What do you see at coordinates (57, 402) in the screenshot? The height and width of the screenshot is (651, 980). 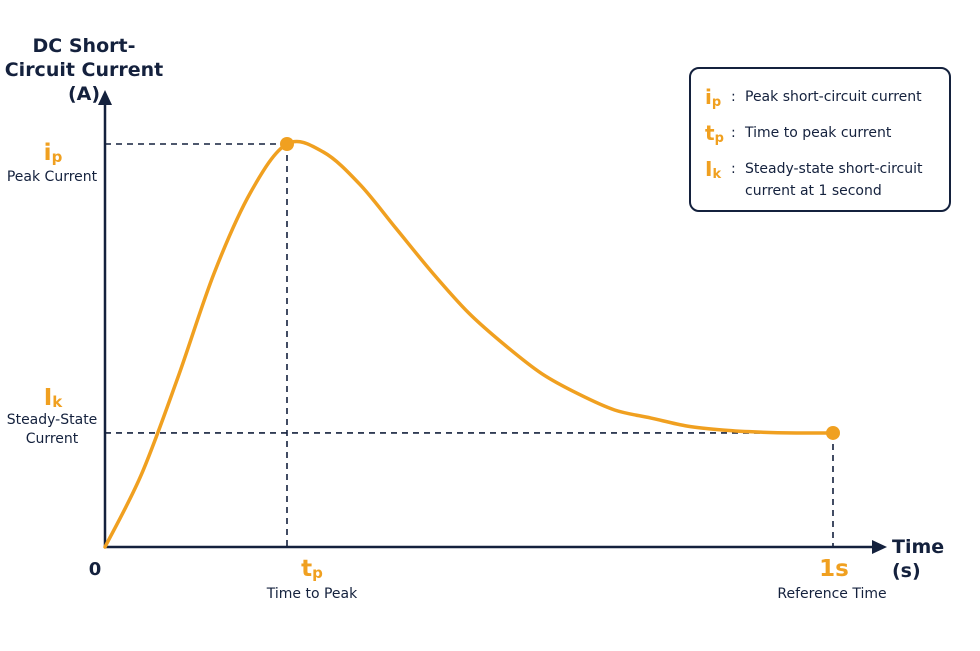 I see `ik-subscript: k` at bounding box center [57, 402].